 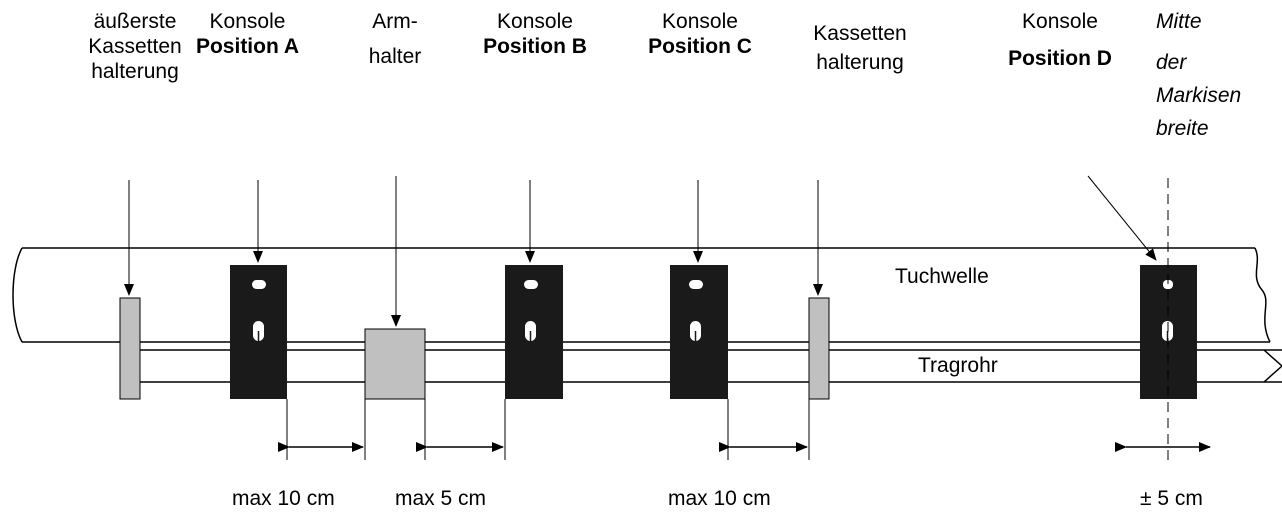 What do you see at coordinates (135, 21) in the screenshot?
I see `label-line: äußerste` at bounding box center [135, 21].